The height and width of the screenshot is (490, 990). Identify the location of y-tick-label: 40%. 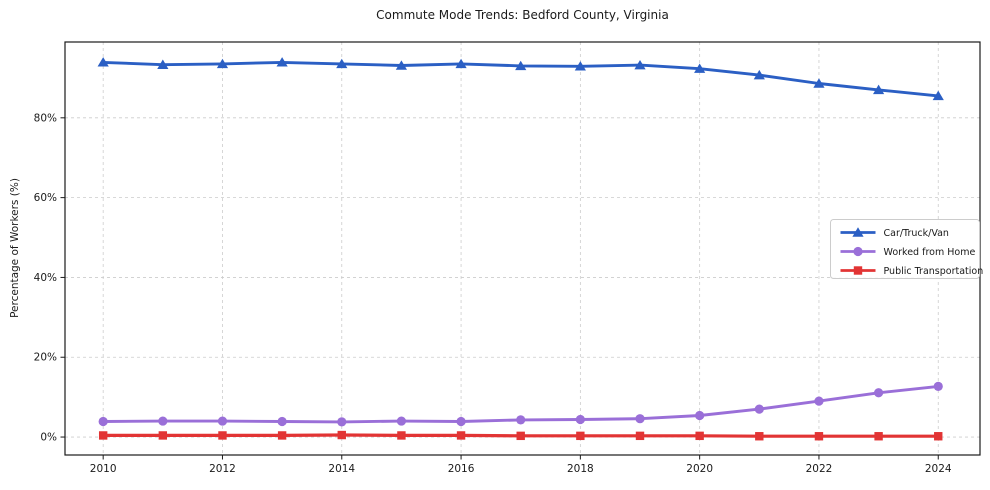
(45, 278).